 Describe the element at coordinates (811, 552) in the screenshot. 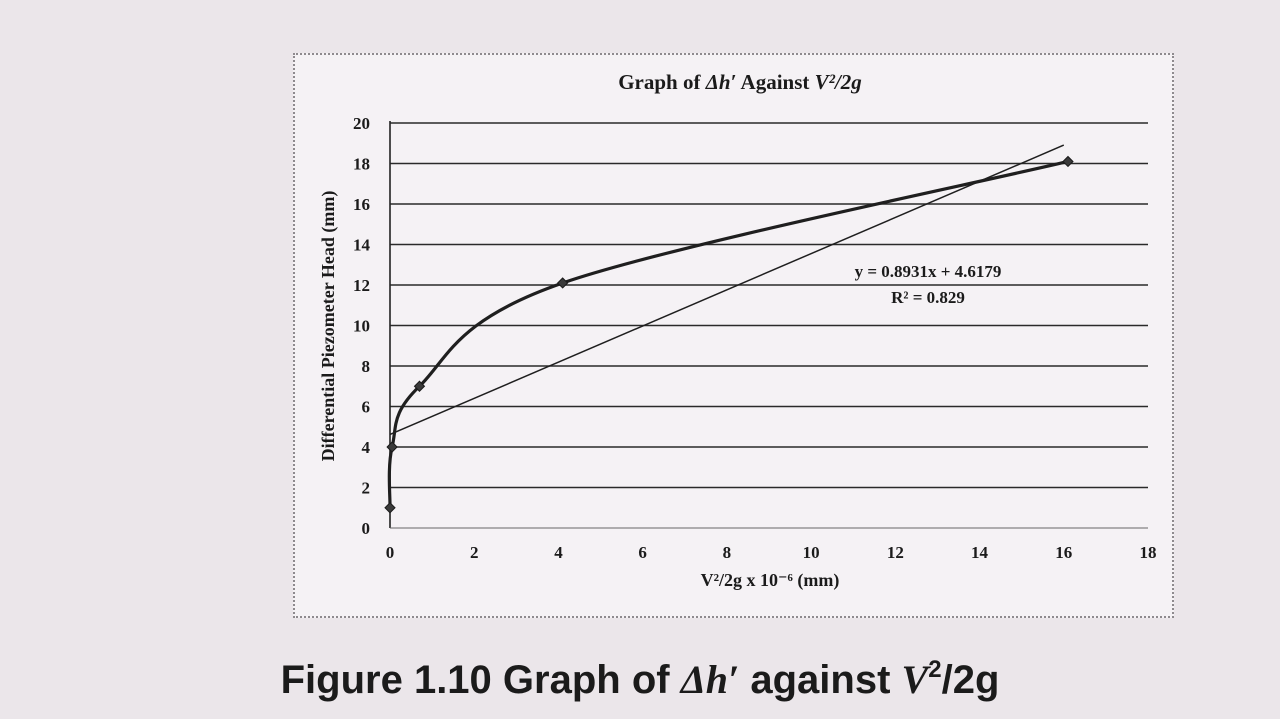

I see `x-tick-label: 10` at that location.